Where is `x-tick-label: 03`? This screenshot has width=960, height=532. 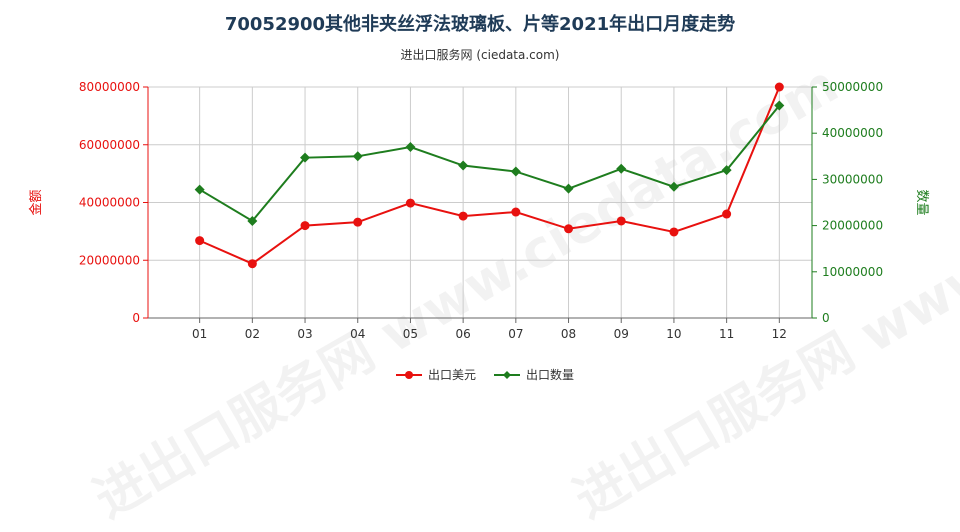
x-tick-label: 03 is located at coordinates (304, 334).